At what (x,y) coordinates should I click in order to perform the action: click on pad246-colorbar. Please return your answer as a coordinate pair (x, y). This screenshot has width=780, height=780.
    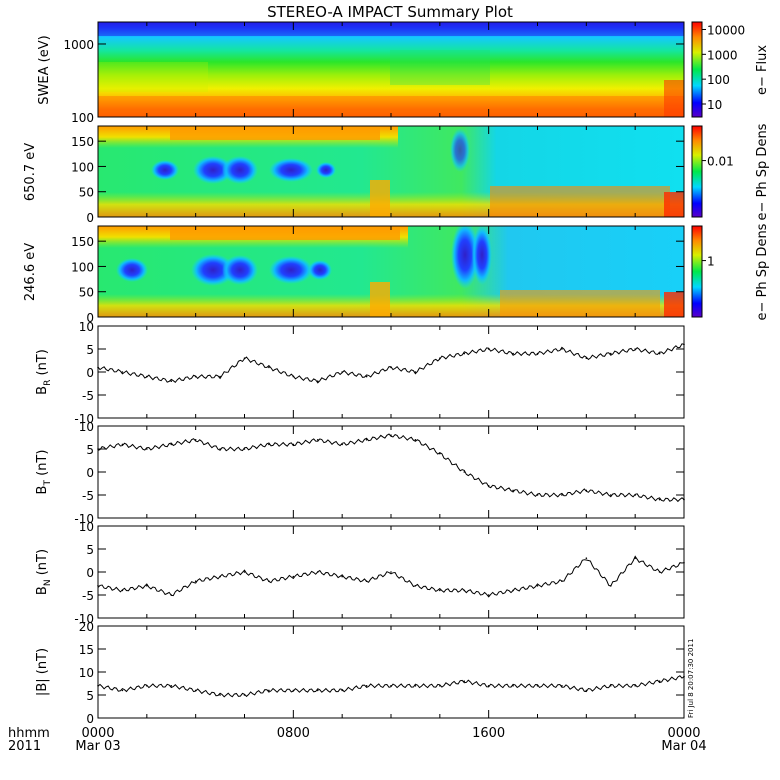
    Looking at the image, I should click on (697, 271).